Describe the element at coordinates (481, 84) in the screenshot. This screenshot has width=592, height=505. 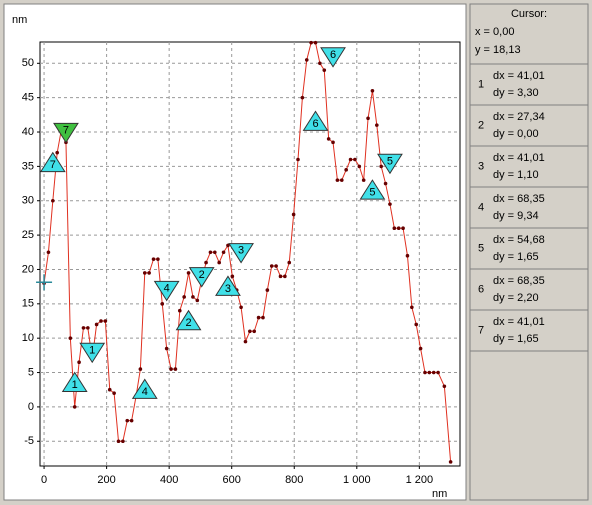
I see `row-id: 1` at that location.